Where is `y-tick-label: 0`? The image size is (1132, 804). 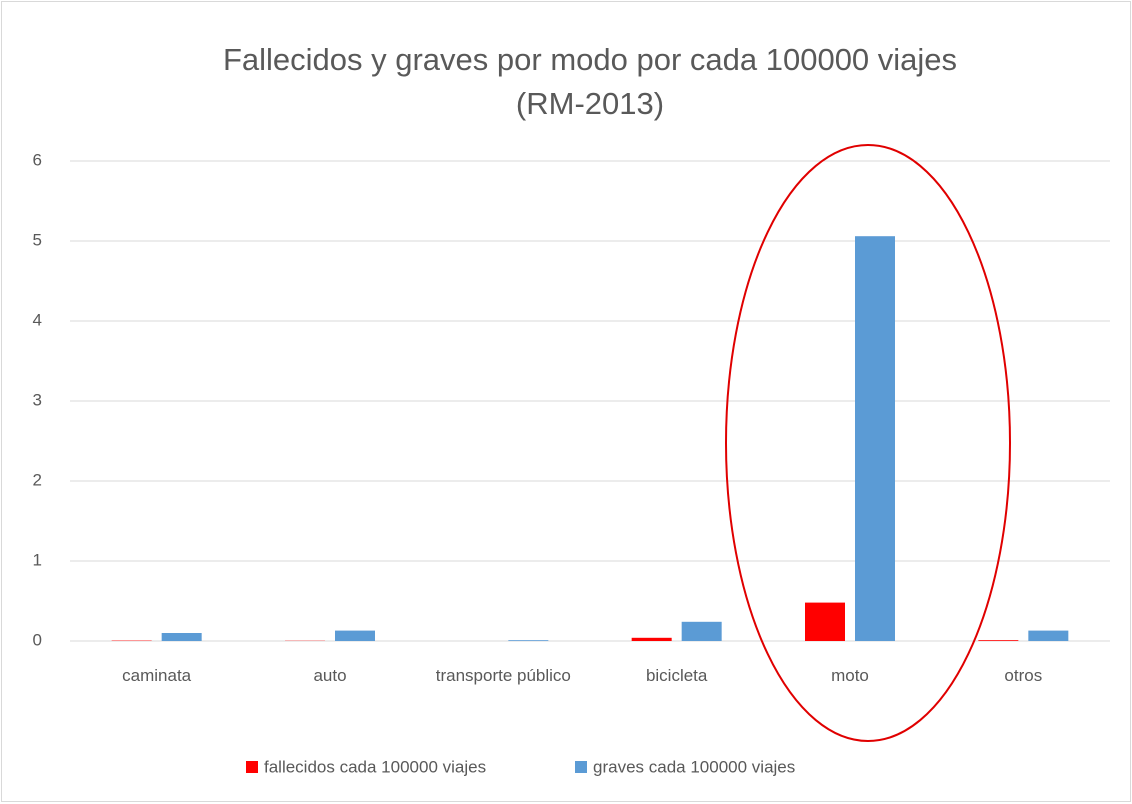
y-tick-label: 0 is located at coordinates (37, 639).